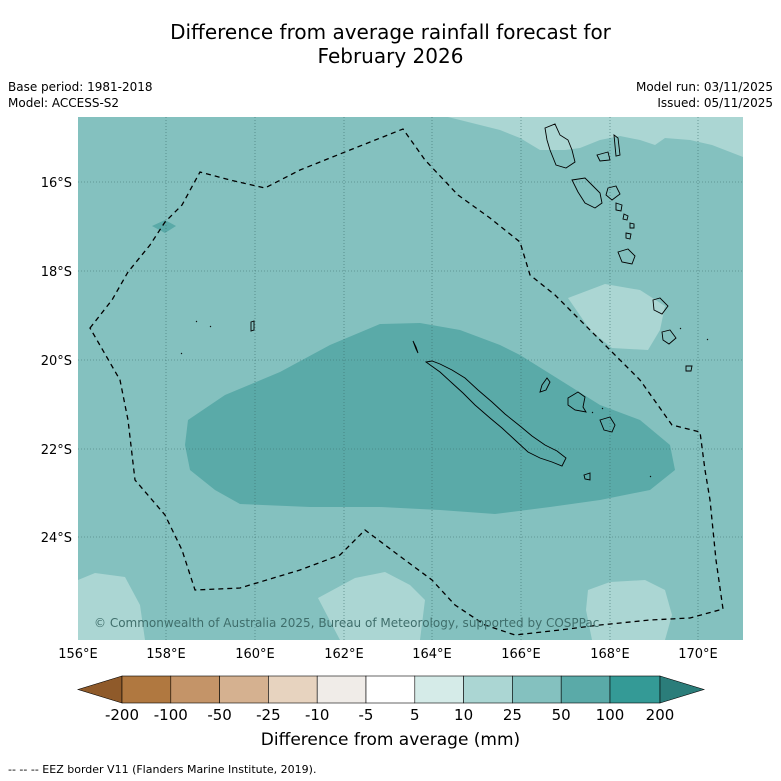 Image resolution: width=781 pixels, height=781 pixels. I want to click on cb-label-neg200: -200, so click(122, 715).